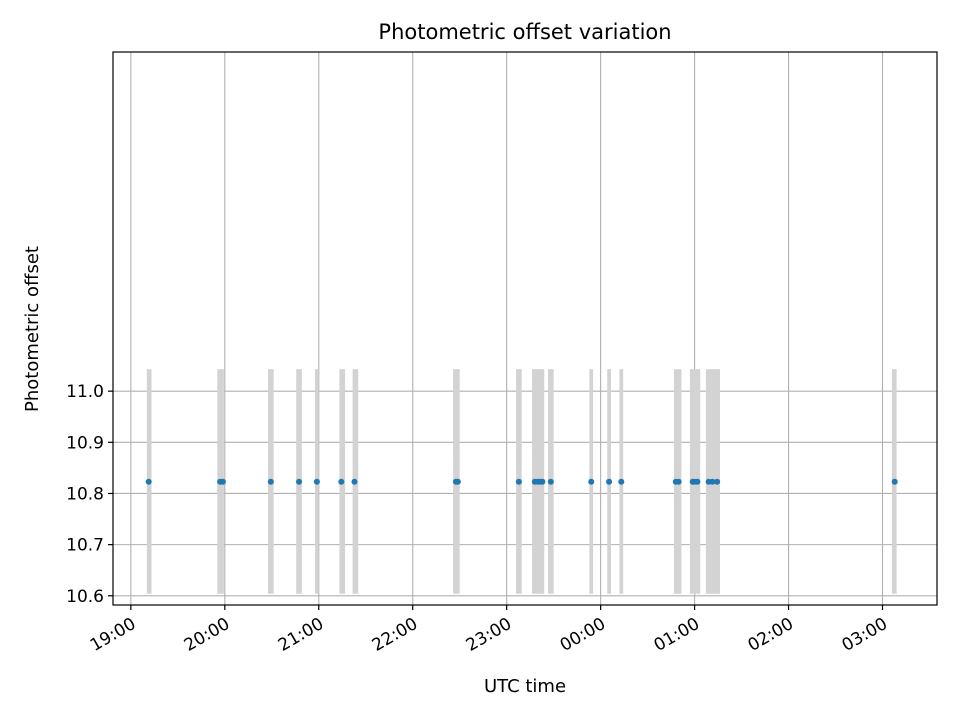 The image size is (960, 720). Describe the element at coordinates (85, 494) in the screenshot. I see `y-tick-label: 10.8` at that location.